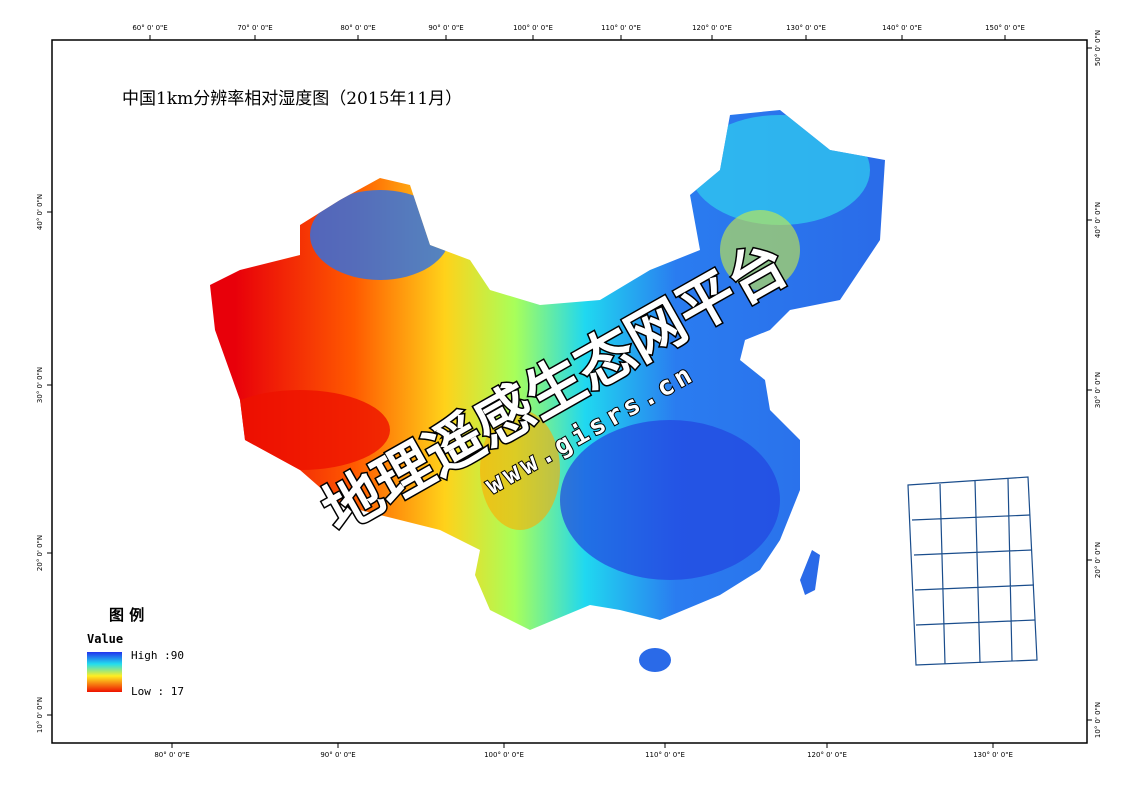  Describe the element at coordinates (254, 28) in the screenshot. I see `graticule-label: 70° 0' 0"E` at that location.